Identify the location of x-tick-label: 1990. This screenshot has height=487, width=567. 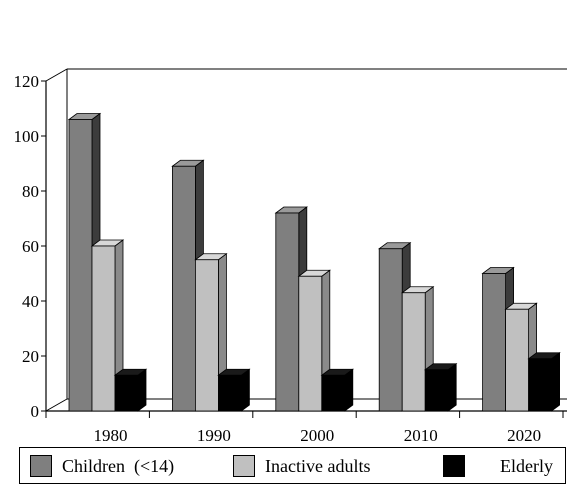
(214, 435).